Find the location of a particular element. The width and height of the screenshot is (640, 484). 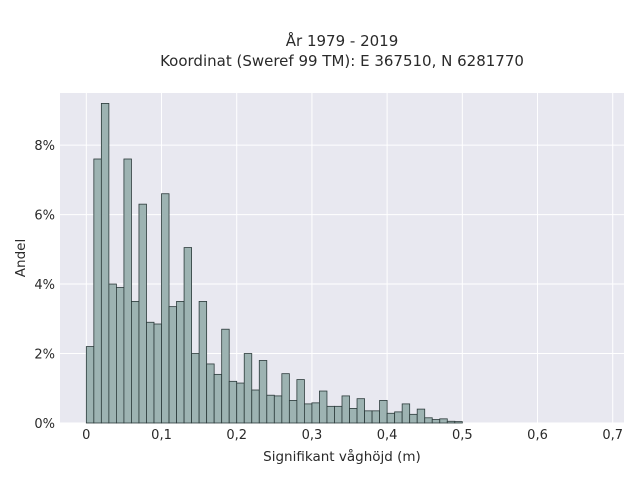

y-tick-label-4: 8% is located at coordinates (44, 146).